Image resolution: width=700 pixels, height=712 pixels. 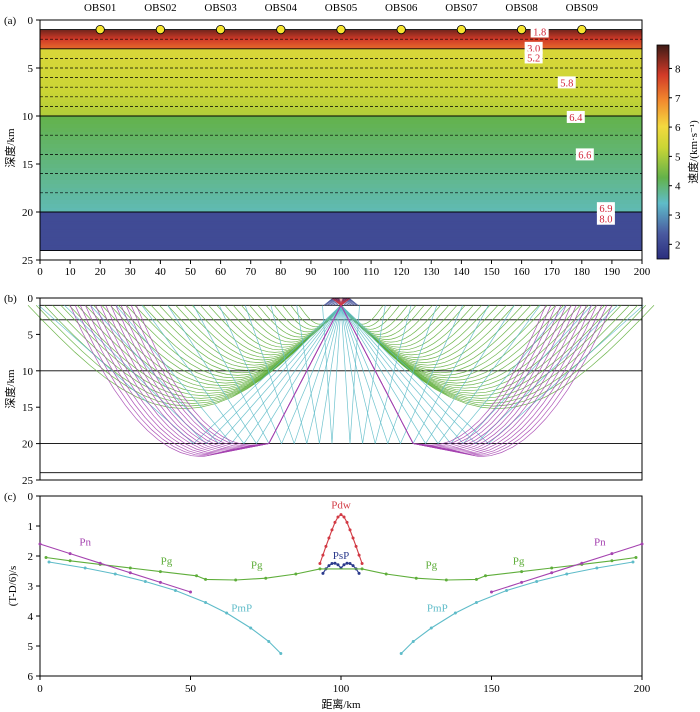 What do you see at coordinates (341, 272) in the screenshot?
I see `x-tick-label: 100` at bounding box center [341, 272].